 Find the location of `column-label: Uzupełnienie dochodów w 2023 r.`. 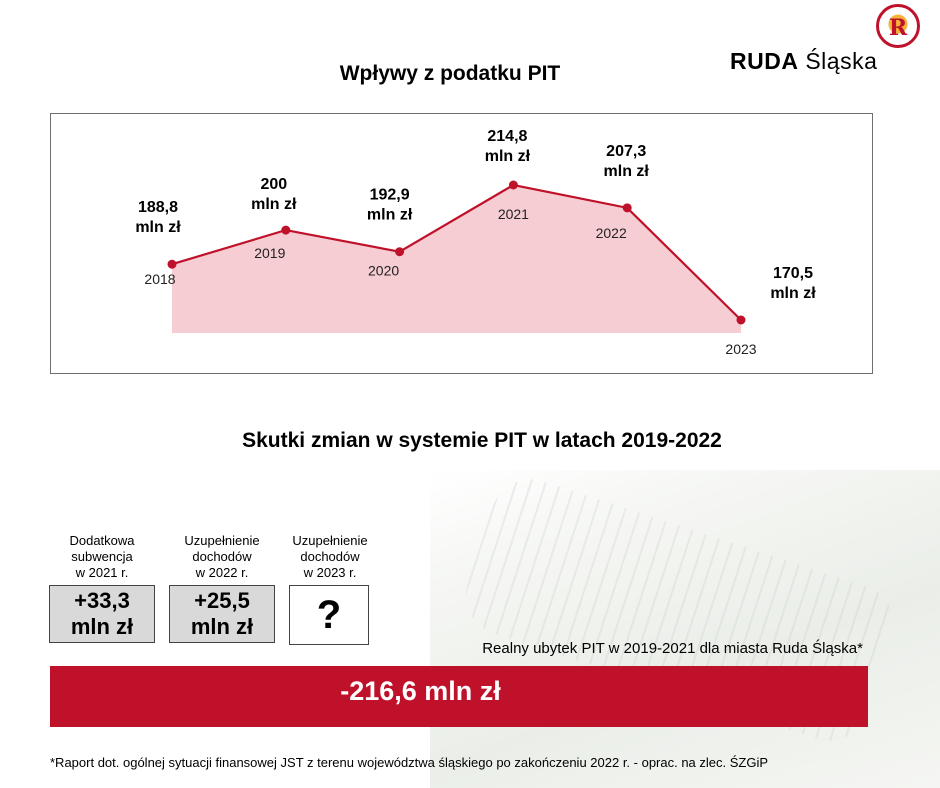

column-label: Uzupełnienie dochodów w 2023 r. is located at coordinates (330, 559).